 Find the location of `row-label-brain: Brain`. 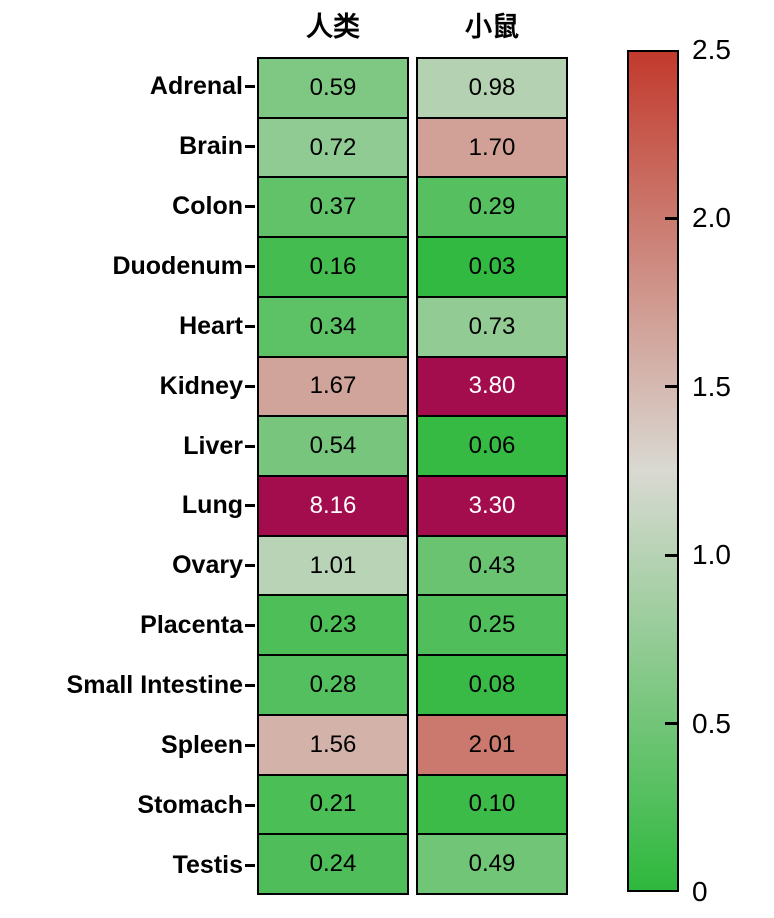

row-label-brain: Brain is located at coordinates (211, 146).